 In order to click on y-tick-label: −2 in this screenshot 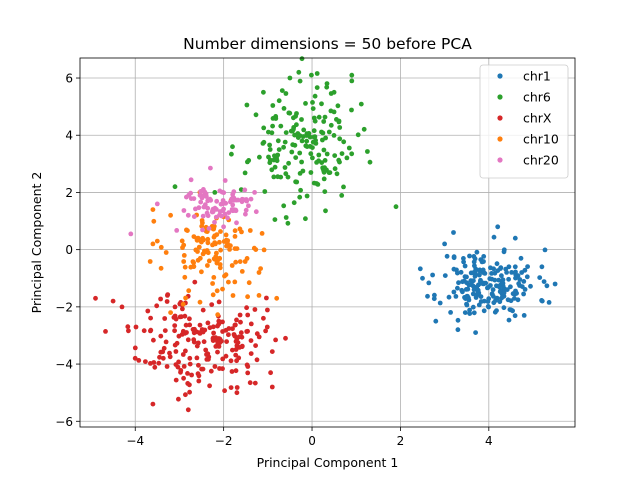, I will do `click(64, 307)`.